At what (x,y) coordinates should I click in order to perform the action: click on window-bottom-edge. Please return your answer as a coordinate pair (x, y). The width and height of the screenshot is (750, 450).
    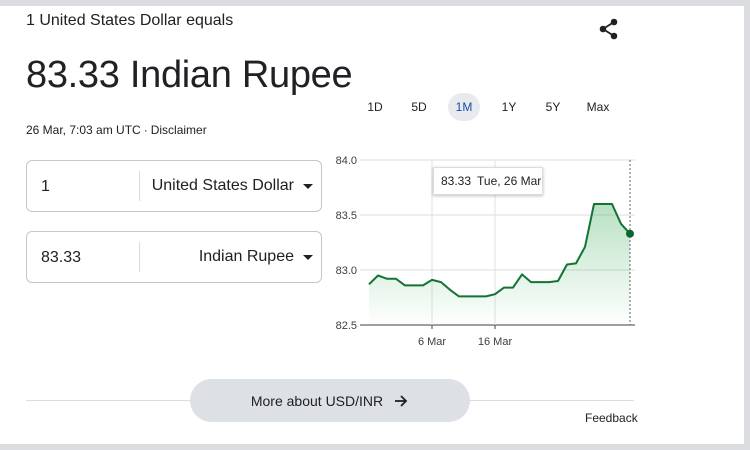
    Looking at the image, I should click on (375, 447).